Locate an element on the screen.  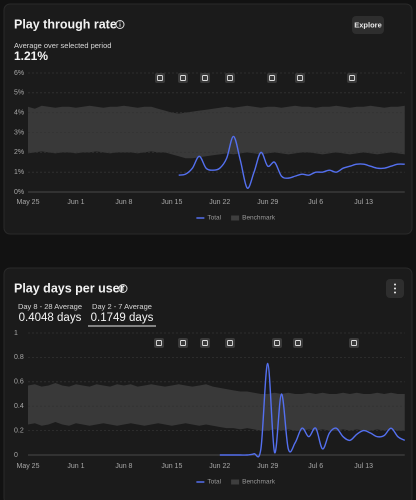
y-tick-label: 0.6 is located at coordinates (19, 382).